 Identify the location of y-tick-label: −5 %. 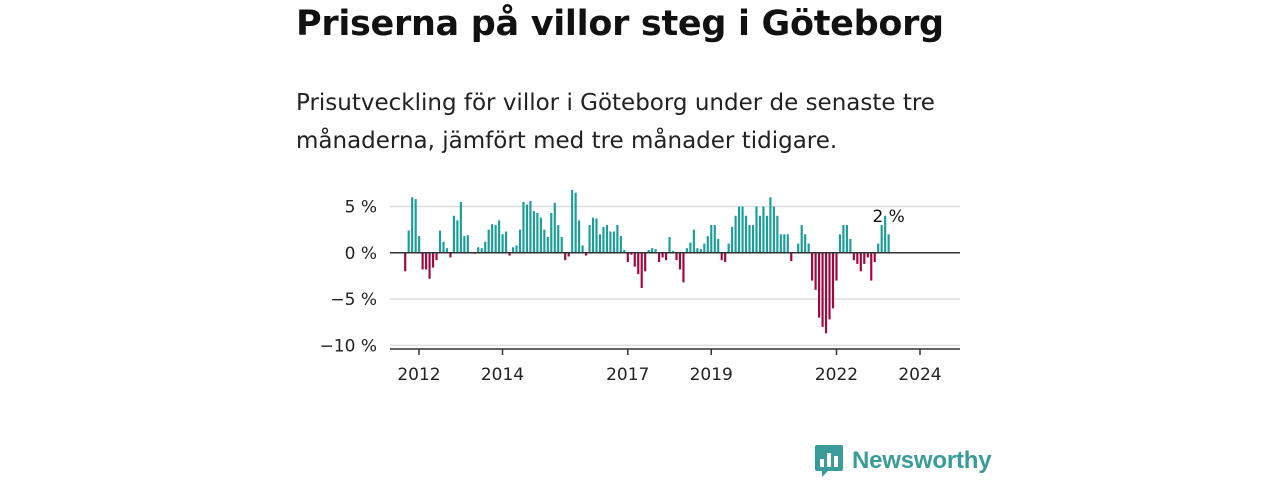
(353, 300).